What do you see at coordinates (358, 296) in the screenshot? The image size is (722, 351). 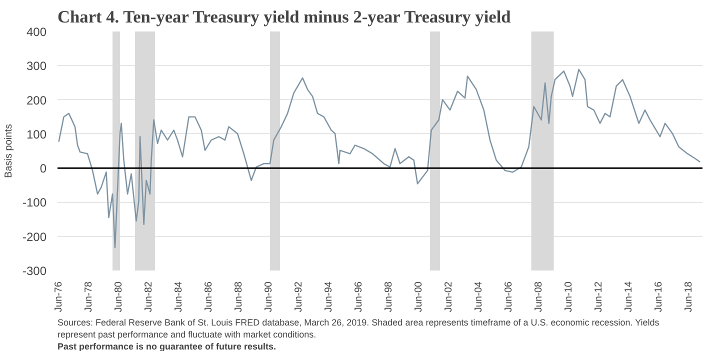 I see `x-tick-label: Jun-96` at bounding box center [358, 296].